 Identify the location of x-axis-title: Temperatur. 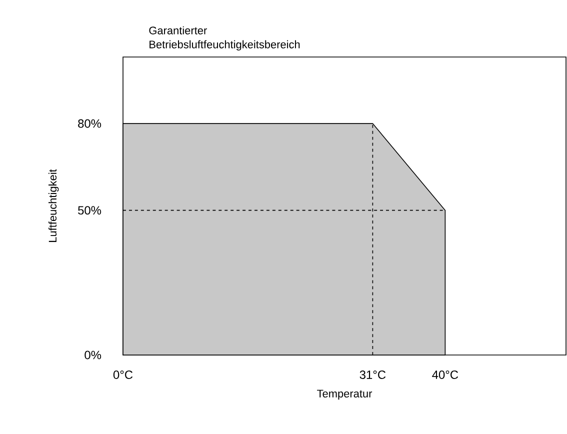
(344, 395).